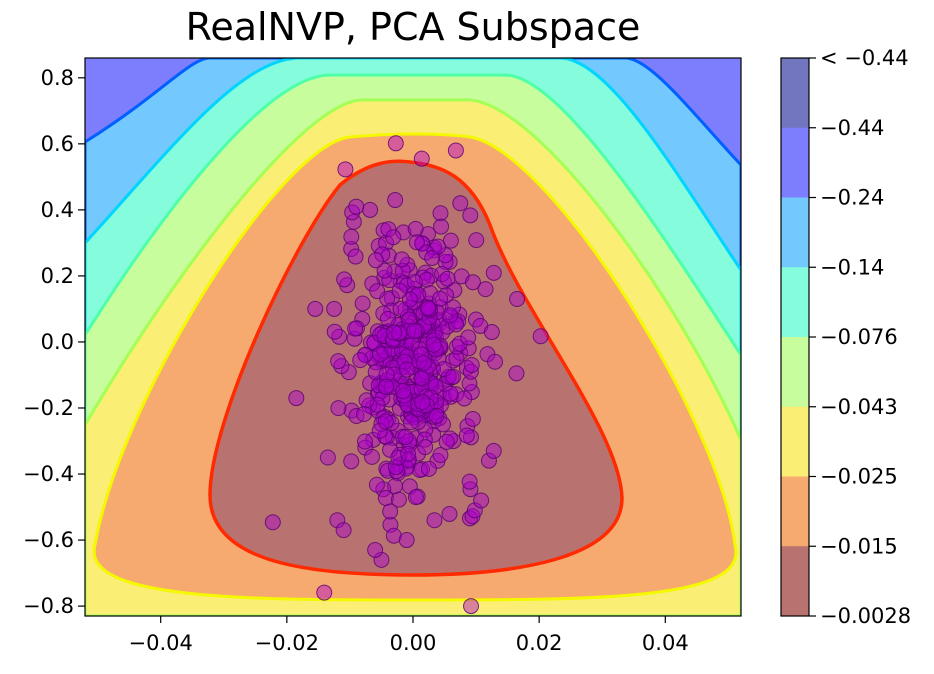 The image size is (934, 674). Describe the element at coordinates (413, 643) in the screenshot. I see `x-tick-label: 0.00` at that location.